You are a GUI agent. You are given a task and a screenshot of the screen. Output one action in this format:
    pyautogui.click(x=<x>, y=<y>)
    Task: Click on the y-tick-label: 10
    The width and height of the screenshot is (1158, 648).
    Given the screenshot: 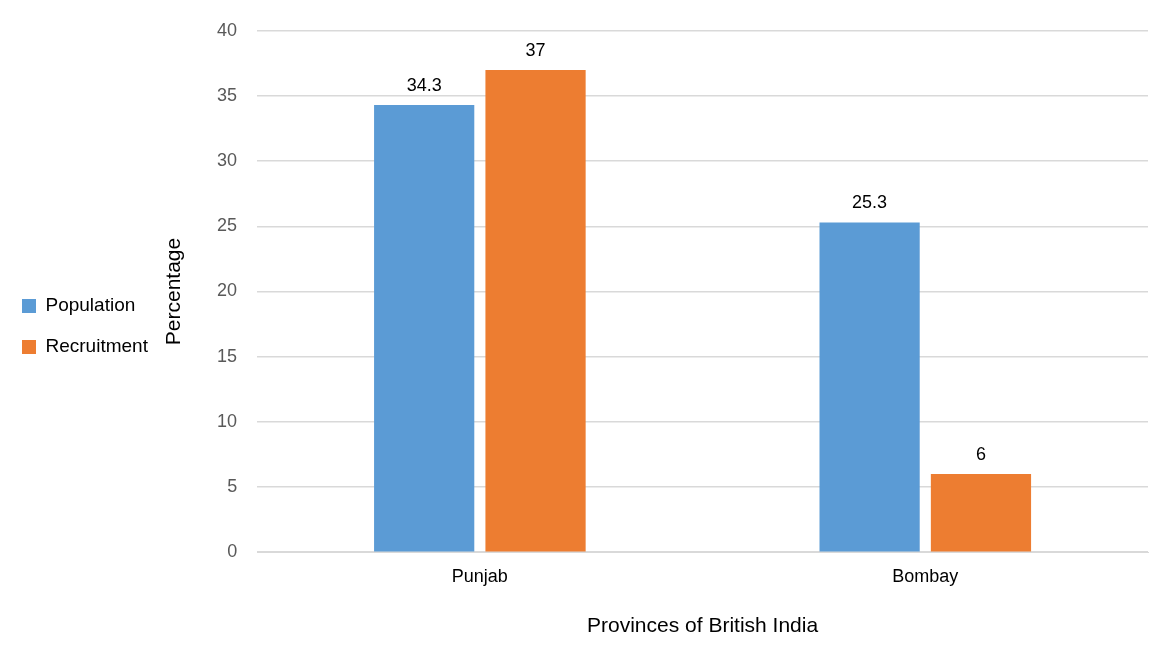 What is the action you would take?
    pyautogui.click(x=227, y=420)
    